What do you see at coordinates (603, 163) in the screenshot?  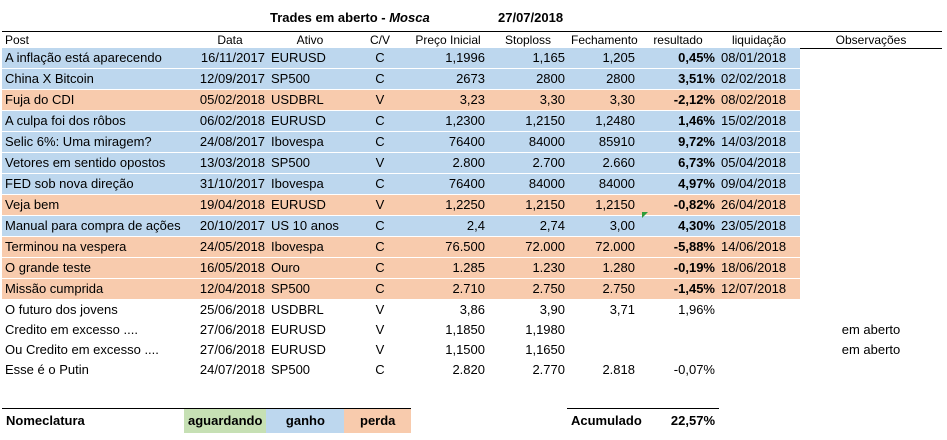 I see `cell-fechamento: 2.660` at bounding box center [603, 163].